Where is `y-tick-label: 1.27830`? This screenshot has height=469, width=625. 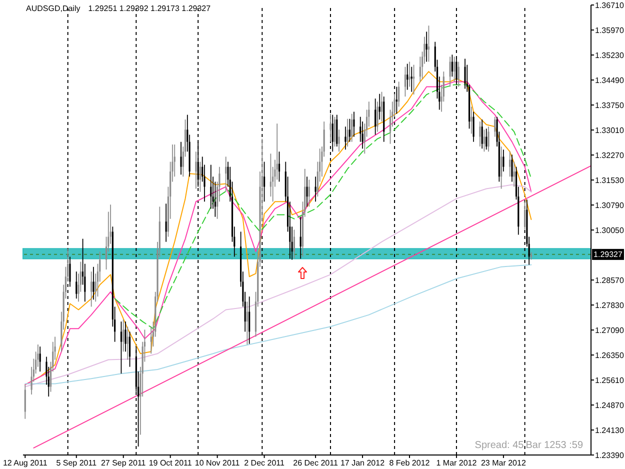
y-tick-label: 1.27830 is located at coordinates (609, 305).